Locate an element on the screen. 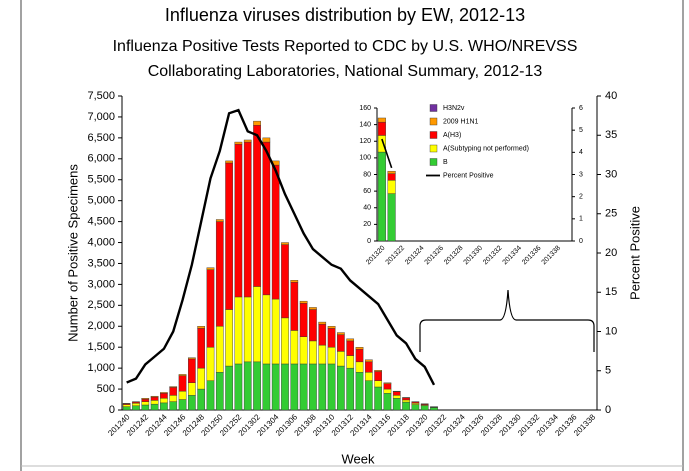  y-tick-label: 1,500 is located at coordinates (101, 347).